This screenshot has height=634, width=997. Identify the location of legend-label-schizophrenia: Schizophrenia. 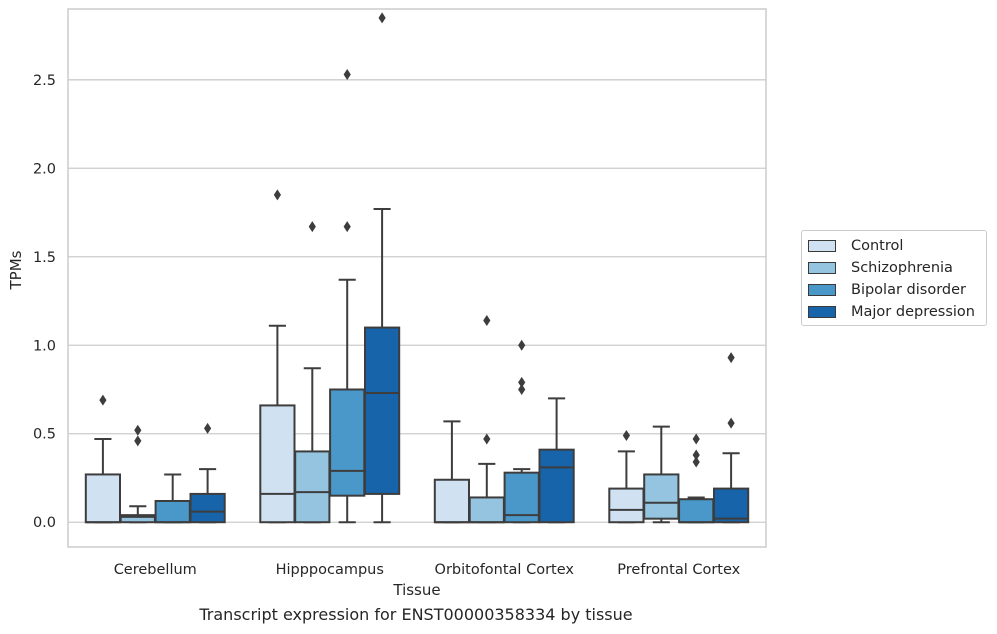
(902, 268).